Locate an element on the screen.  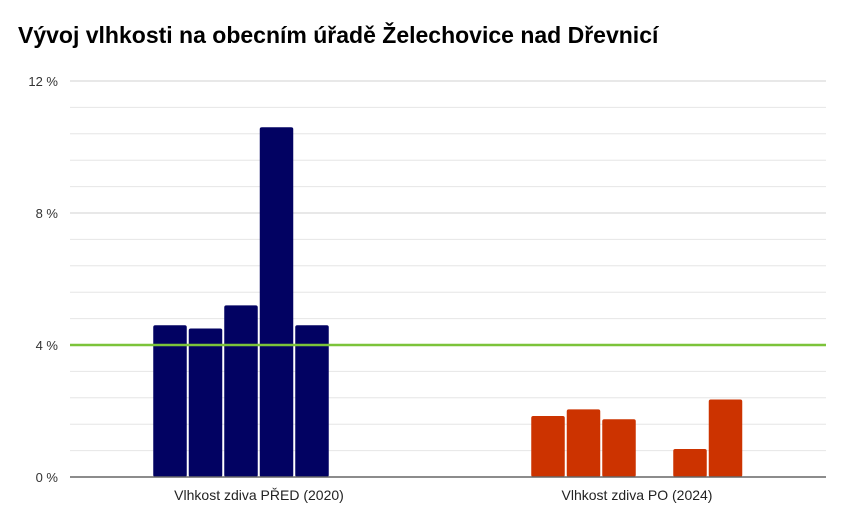
y-tick-label: 12 % is located at coordinates (43, 81).